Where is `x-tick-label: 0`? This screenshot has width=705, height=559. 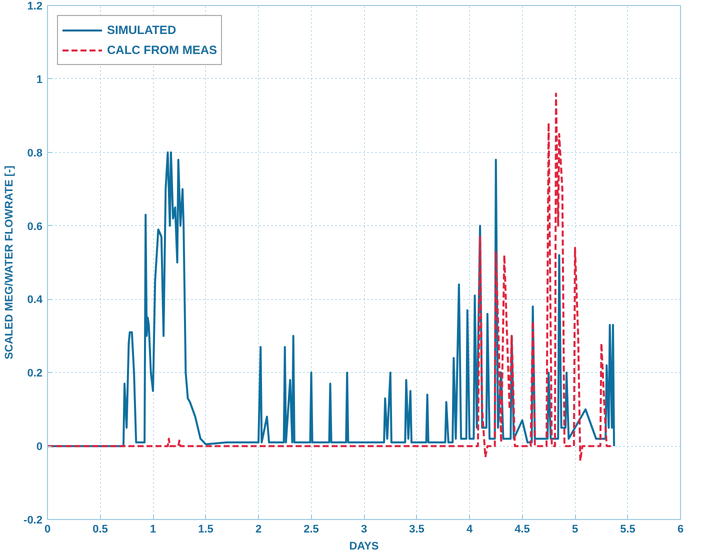
x-tick-label: 0 is located at coordinates (47, 530).